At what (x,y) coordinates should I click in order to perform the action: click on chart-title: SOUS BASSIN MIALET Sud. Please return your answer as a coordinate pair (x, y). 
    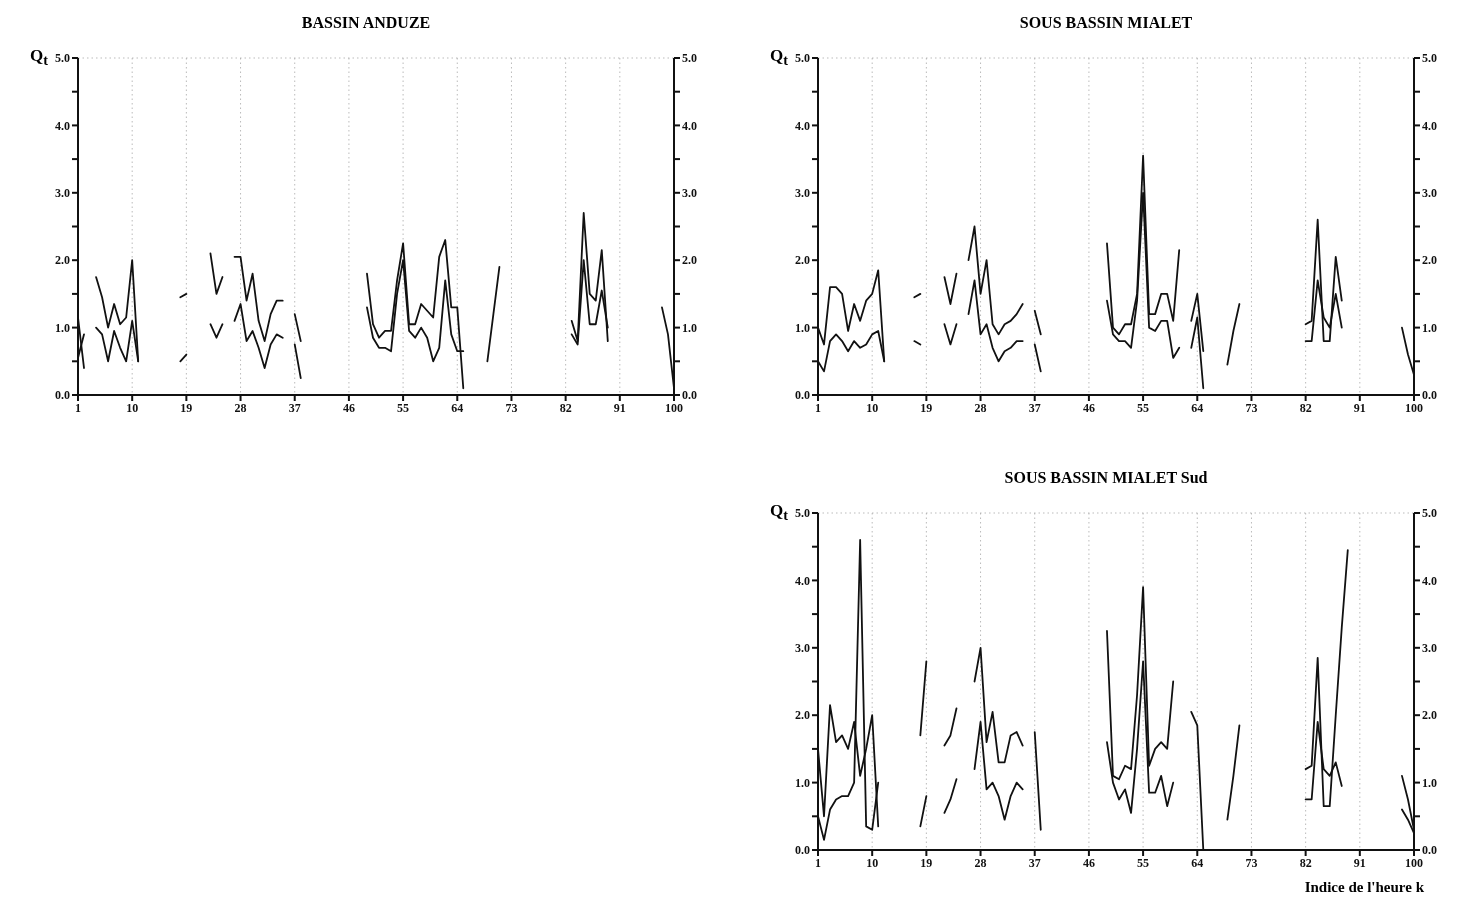
    Looking at the image, I should click on (1106, 478).